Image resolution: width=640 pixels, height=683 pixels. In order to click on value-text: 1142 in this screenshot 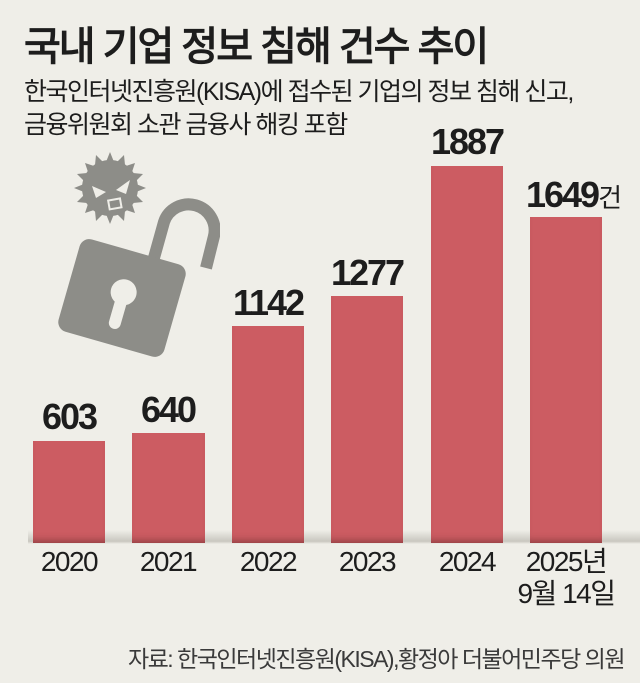, I will do `click(268, 302)`.